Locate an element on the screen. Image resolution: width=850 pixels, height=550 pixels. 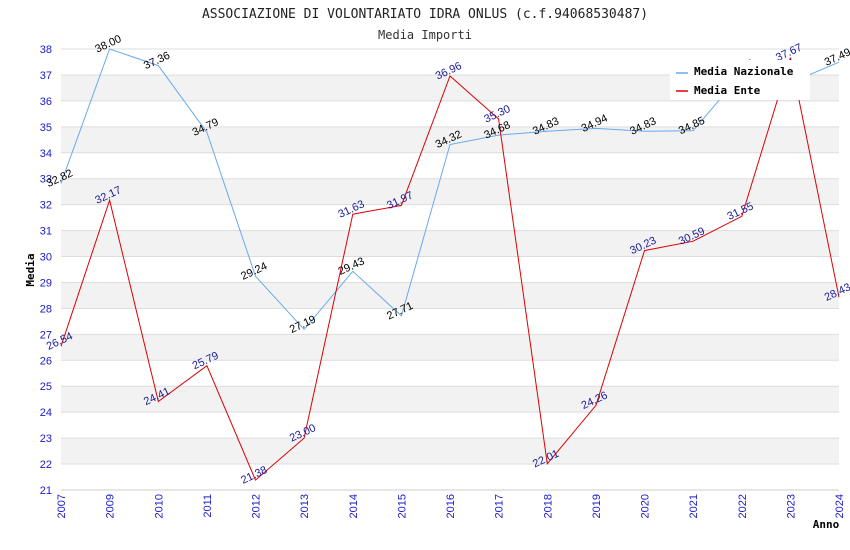
x-tick-label: 2022 is located at coordinates (743, 506).